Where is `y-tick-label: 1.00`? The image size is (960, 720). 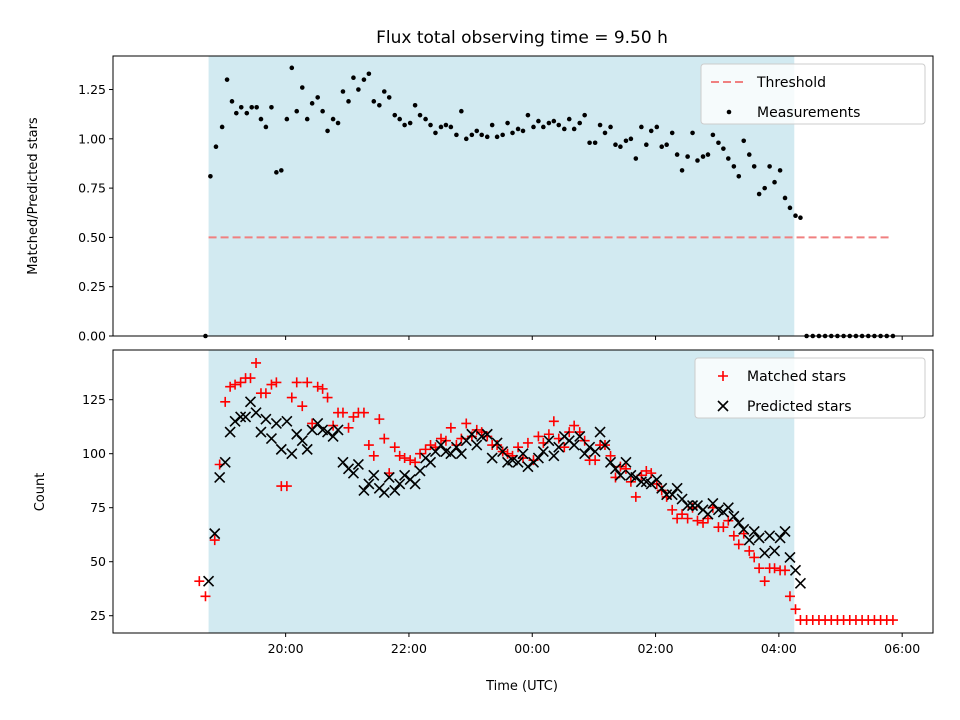
y-tick-label: 1.00 is located at coordinates (92, 138).